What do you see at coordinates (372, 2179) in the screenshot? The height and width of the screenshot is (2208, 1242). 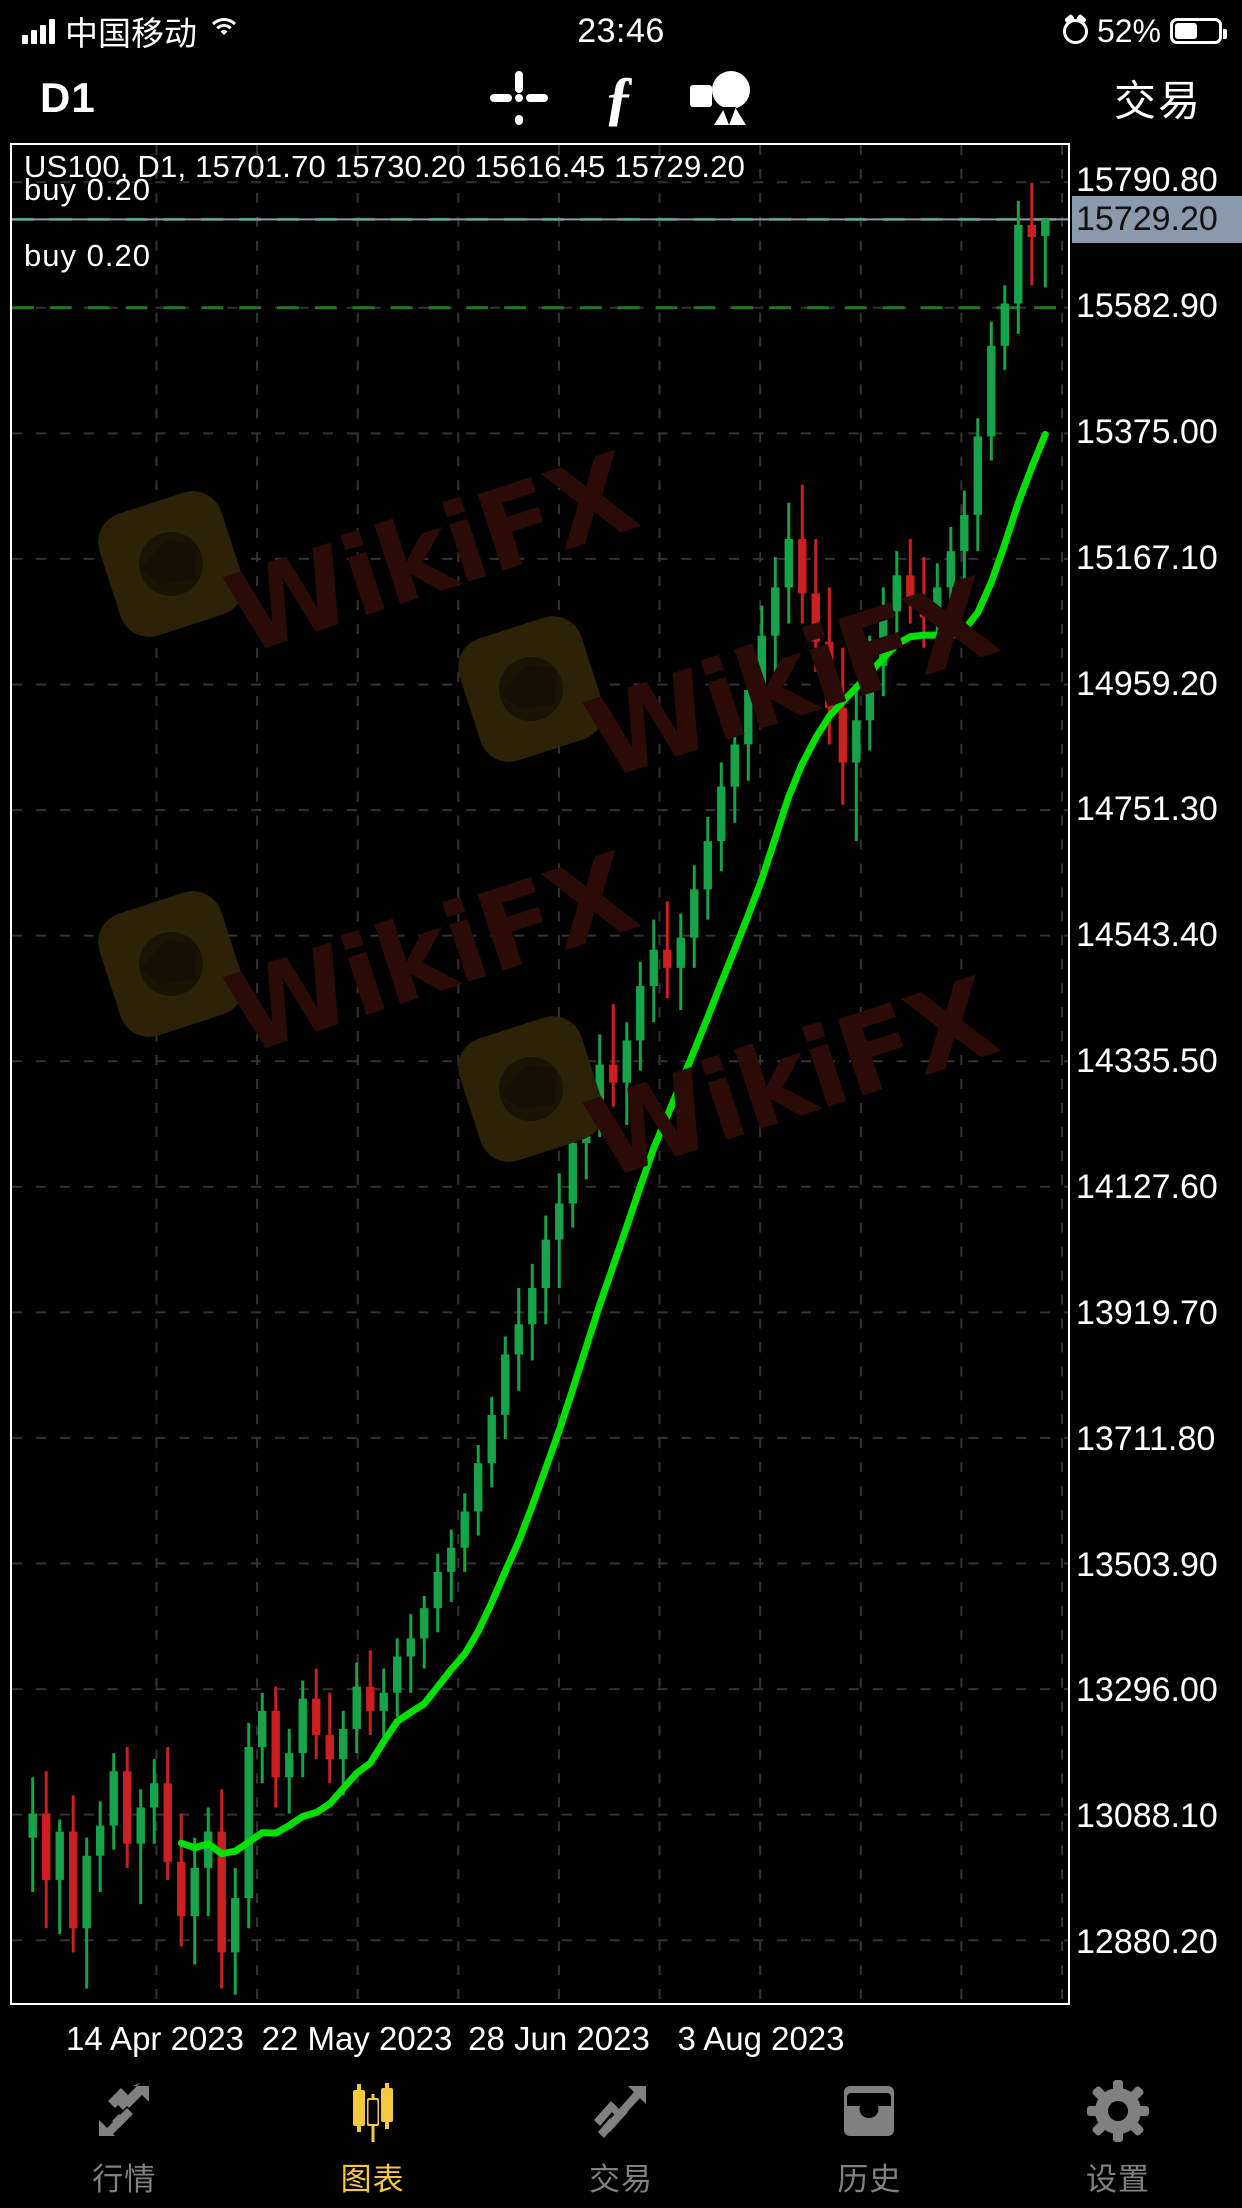 I see `nav-label-charts: 图表` at bounding box center [372, 2179].